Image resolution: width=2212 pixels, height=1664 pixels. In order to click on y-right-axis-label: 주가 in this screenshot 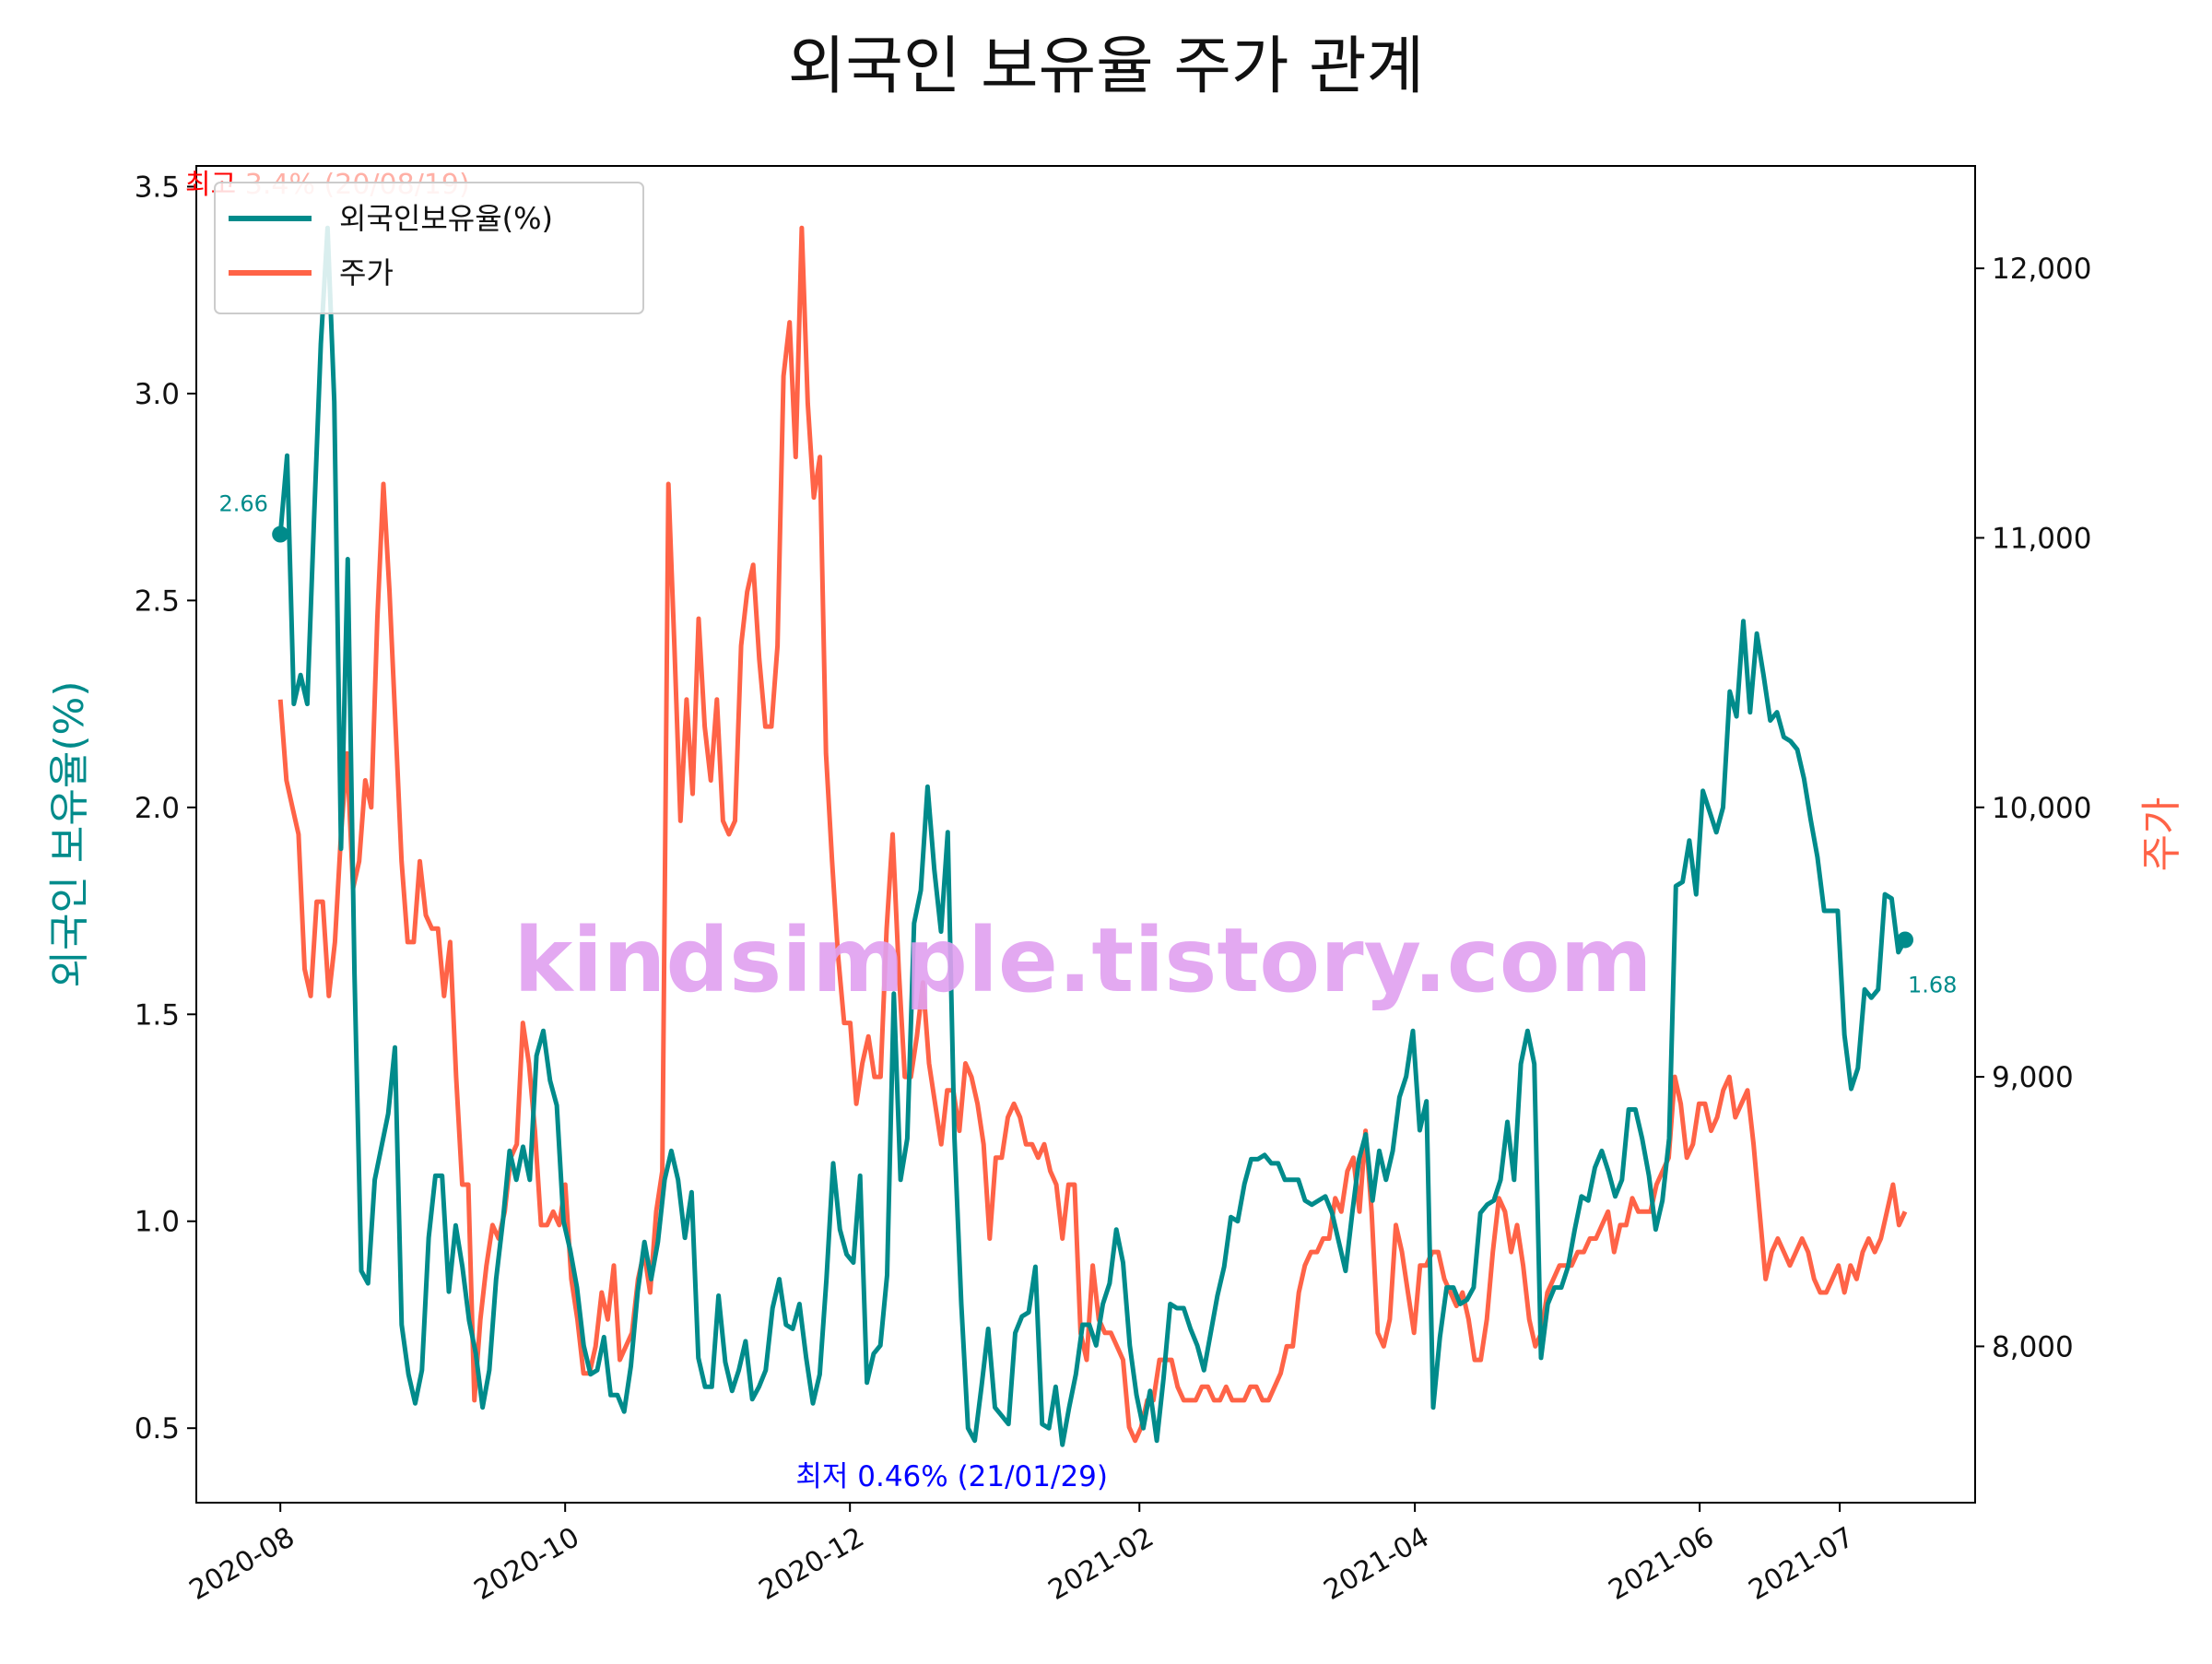, I will do `click(2161, 834)`.